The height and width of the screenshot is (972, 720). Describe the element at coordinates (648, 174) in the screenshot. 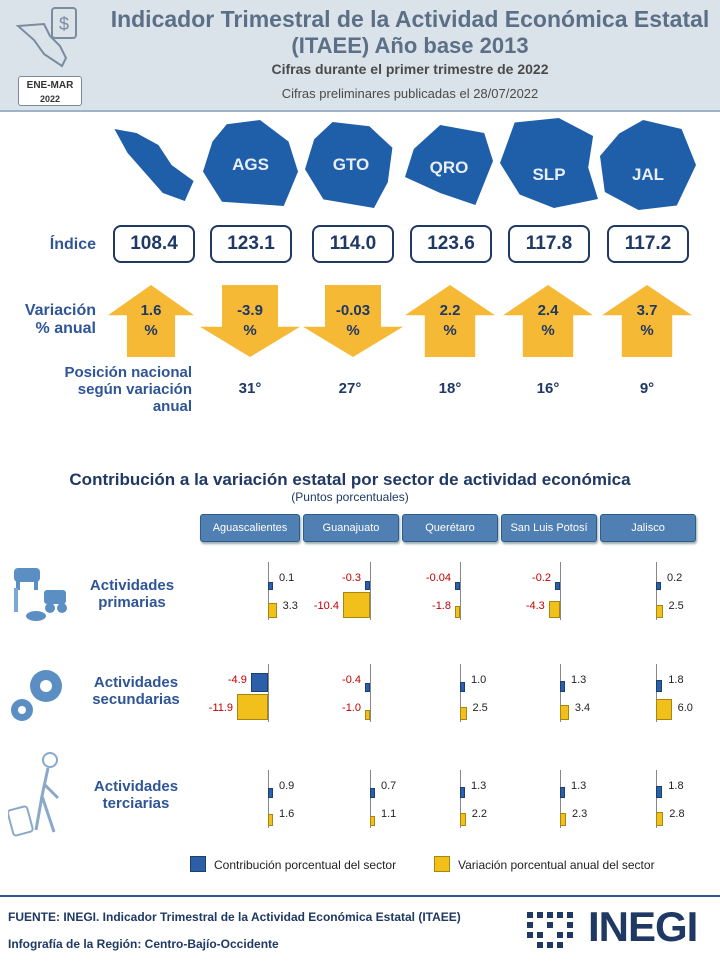

I see `map-jal-label: JAL` at that location.